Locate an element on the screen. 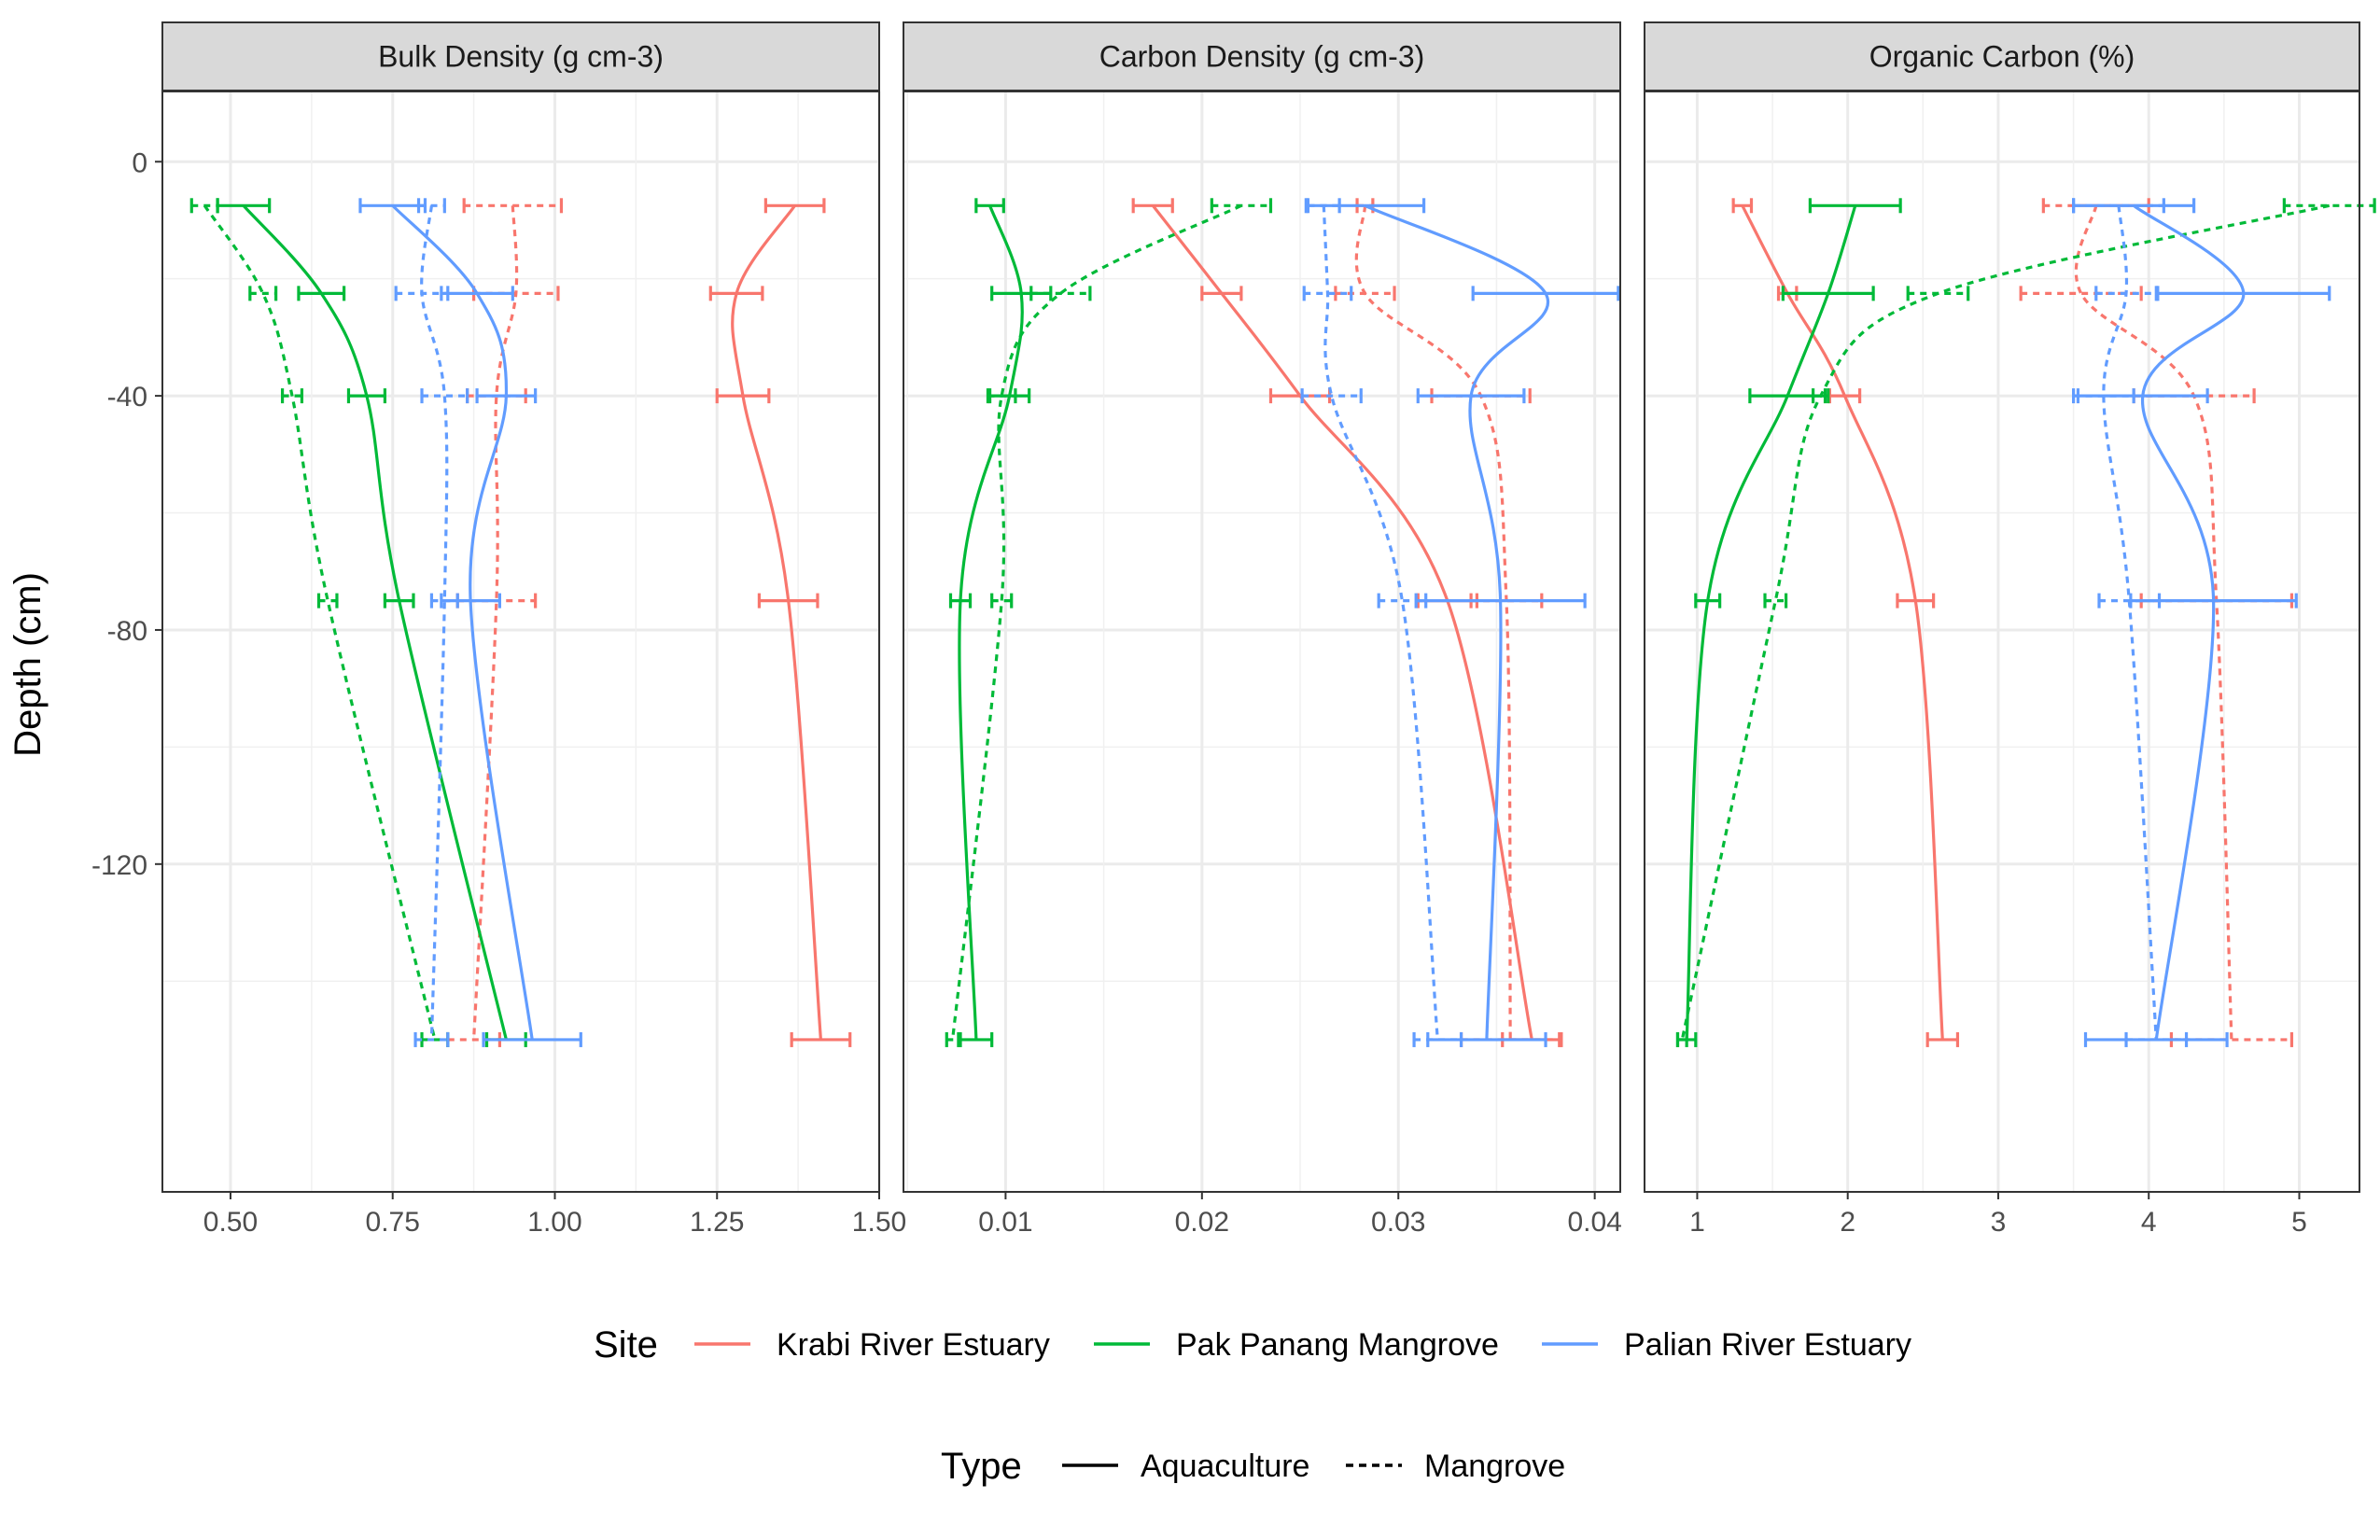 This screenshot has width=2380, height=1540. y-axis: Depth (cm) 0 -40 -80 -120 is located at coordinates (84, 514).